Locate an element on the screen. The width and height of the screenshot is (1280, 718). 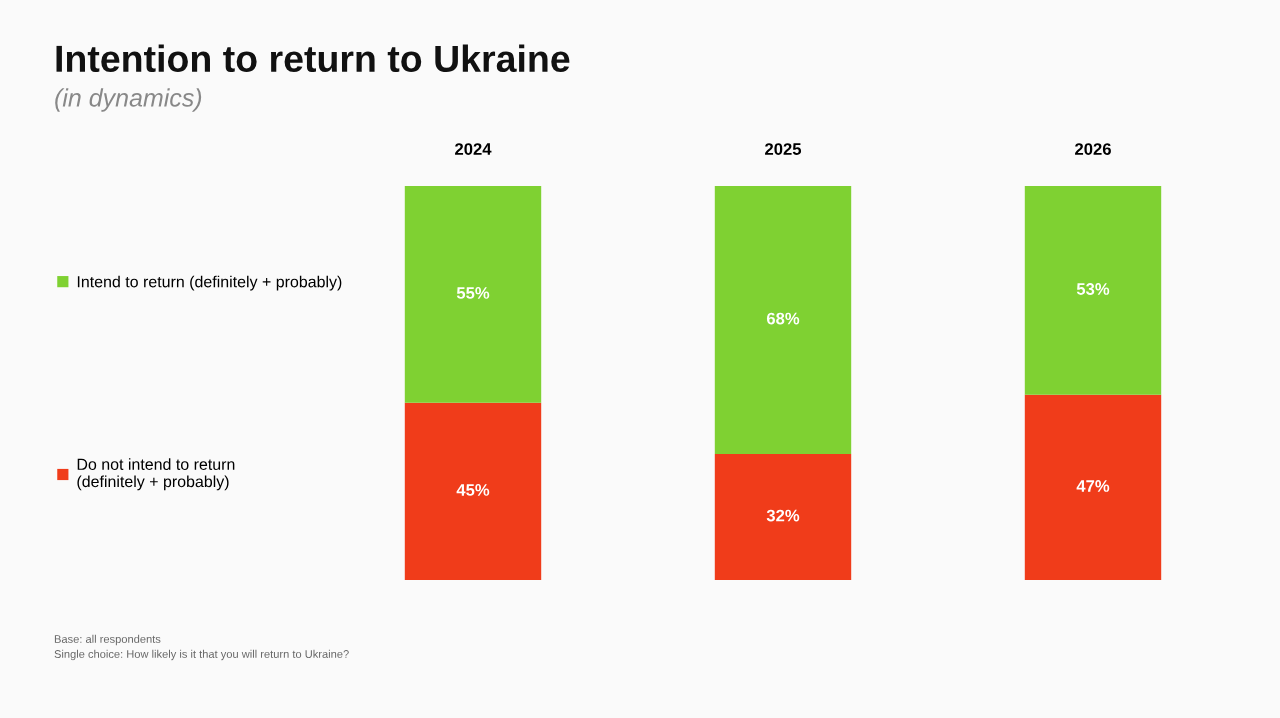
x-tick-label: 2025 is located at coordinates (783, 149).